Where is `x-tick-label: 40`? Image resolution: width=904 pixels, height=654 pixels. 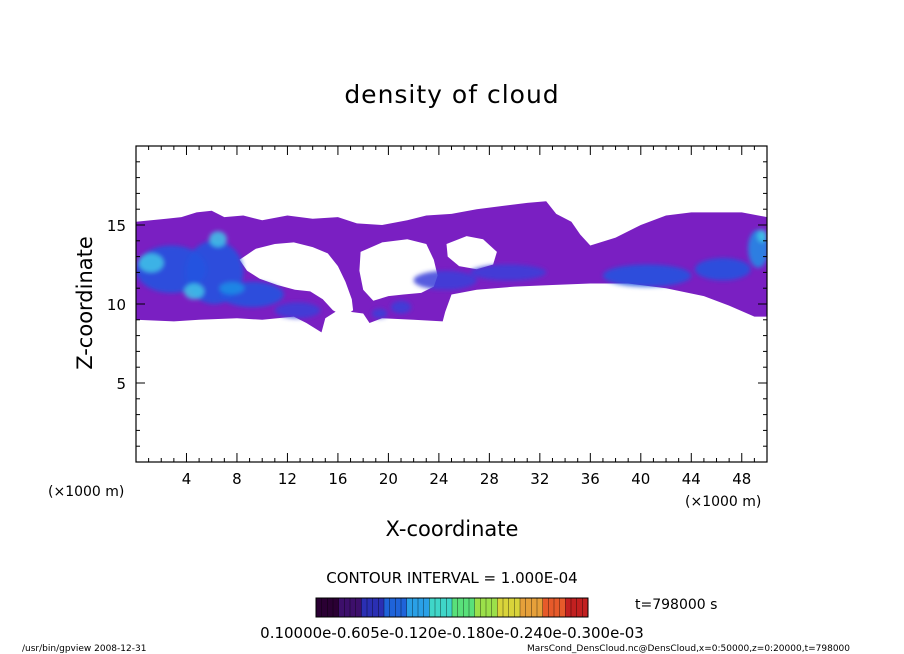
x-tick-label: 40 is located at coordinates (640, 479).